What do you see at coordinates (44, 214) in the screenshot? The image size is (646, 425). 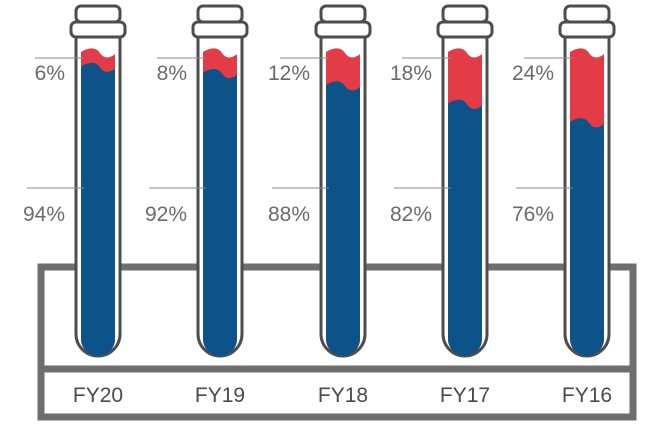 I see `value-label: 94%` at bounding box center [44, 214].